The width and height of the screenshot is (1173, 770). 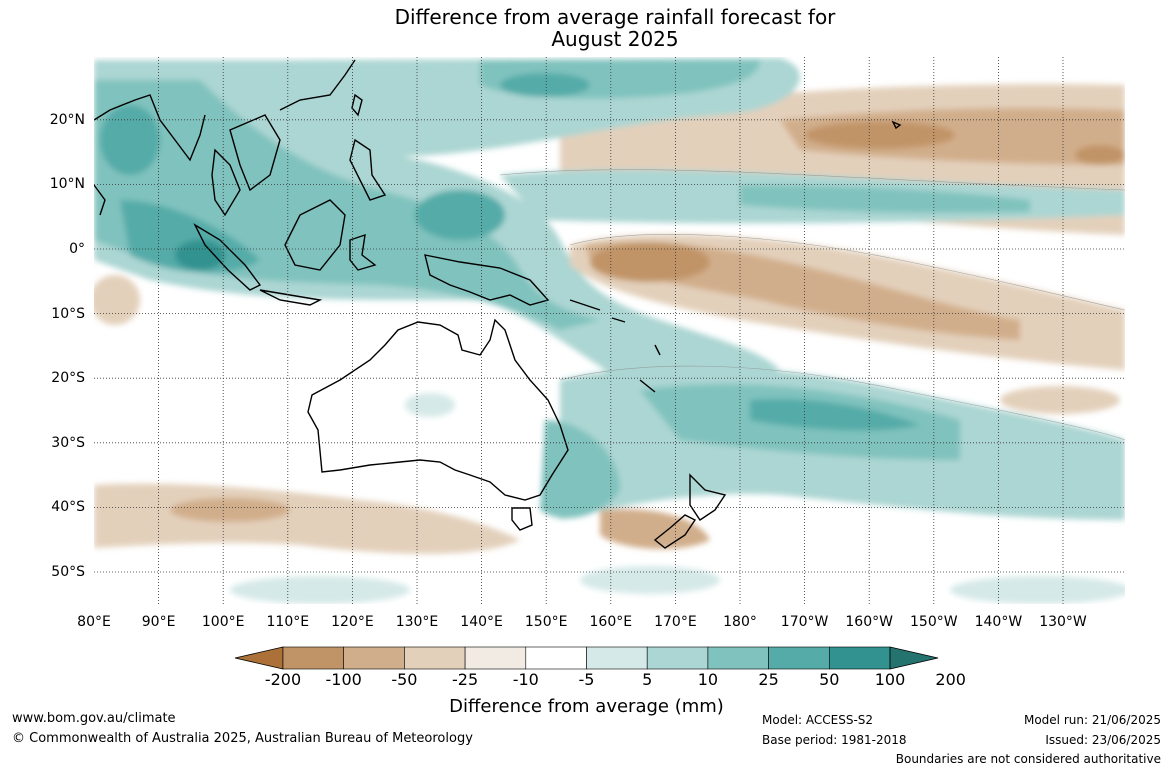 What do you see at coordinates (834, 740) in the screenshot?
I see `base-period: Base period: 1981-2018` at bounding box center [834, 740].